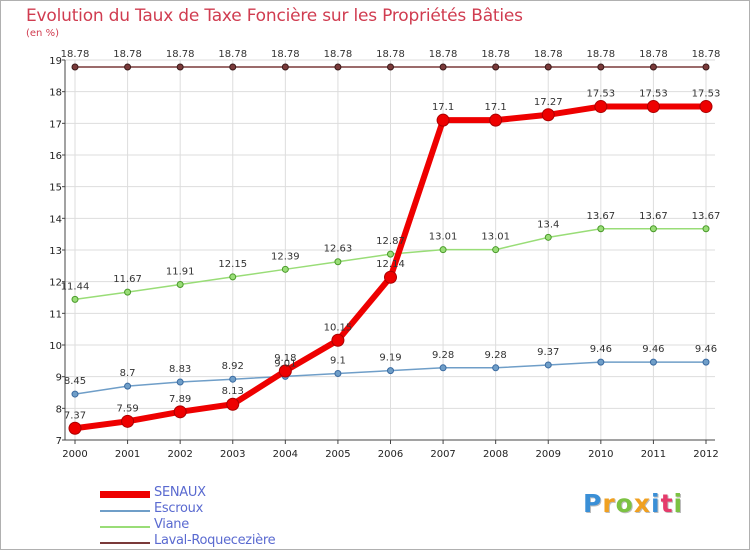  I want to click on y-tick-label: 13, so click(55, 251).